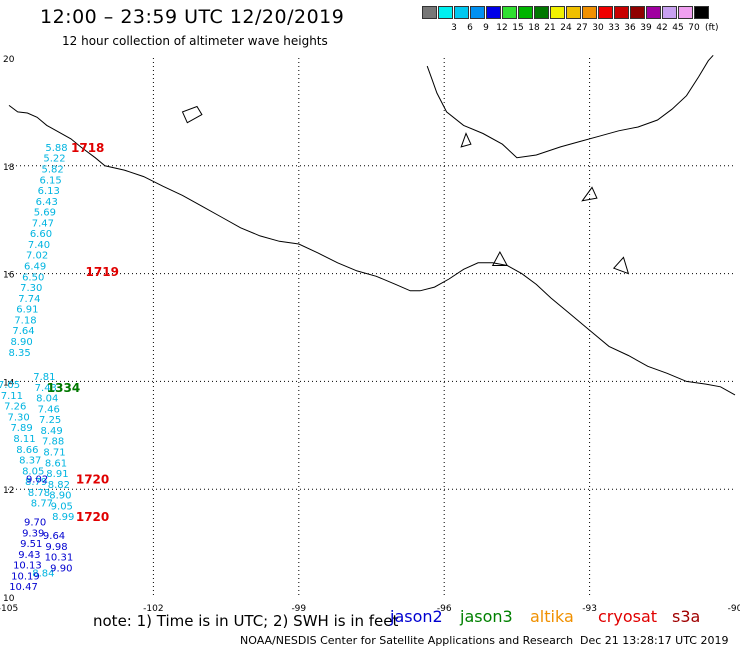 The width and height of the screenshot is (740, 650). Describe the element at coordinates (566, 28) in the screenshot. I see `legend-label: 24` at that location.